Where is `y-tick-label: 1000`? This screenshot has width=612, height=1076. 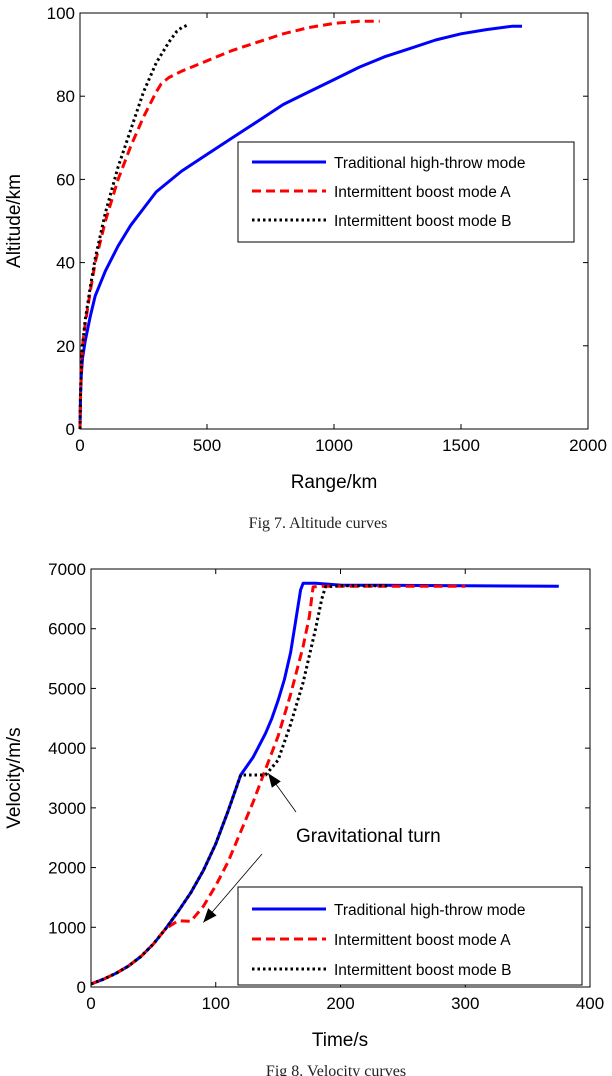 y-tick-label: 1000 is located at coordinates (67, 927).